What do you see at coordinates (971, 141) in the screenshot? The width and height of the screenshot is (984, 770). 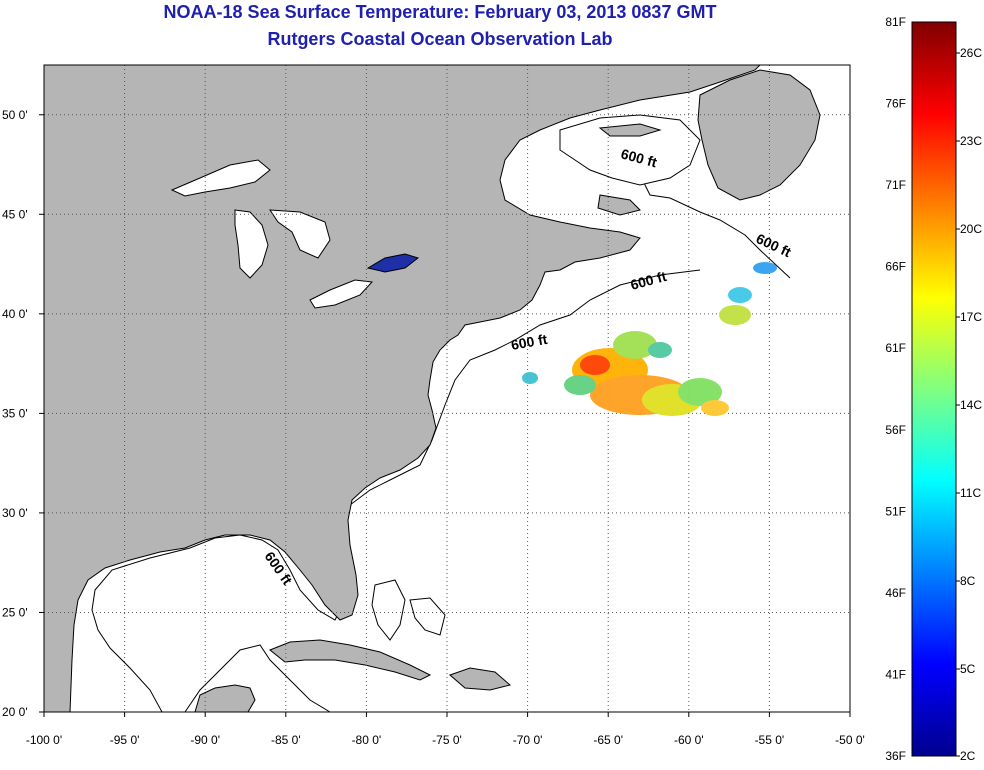 I see `colorbar-c-label: 23C` at bounding box center [971, 141].